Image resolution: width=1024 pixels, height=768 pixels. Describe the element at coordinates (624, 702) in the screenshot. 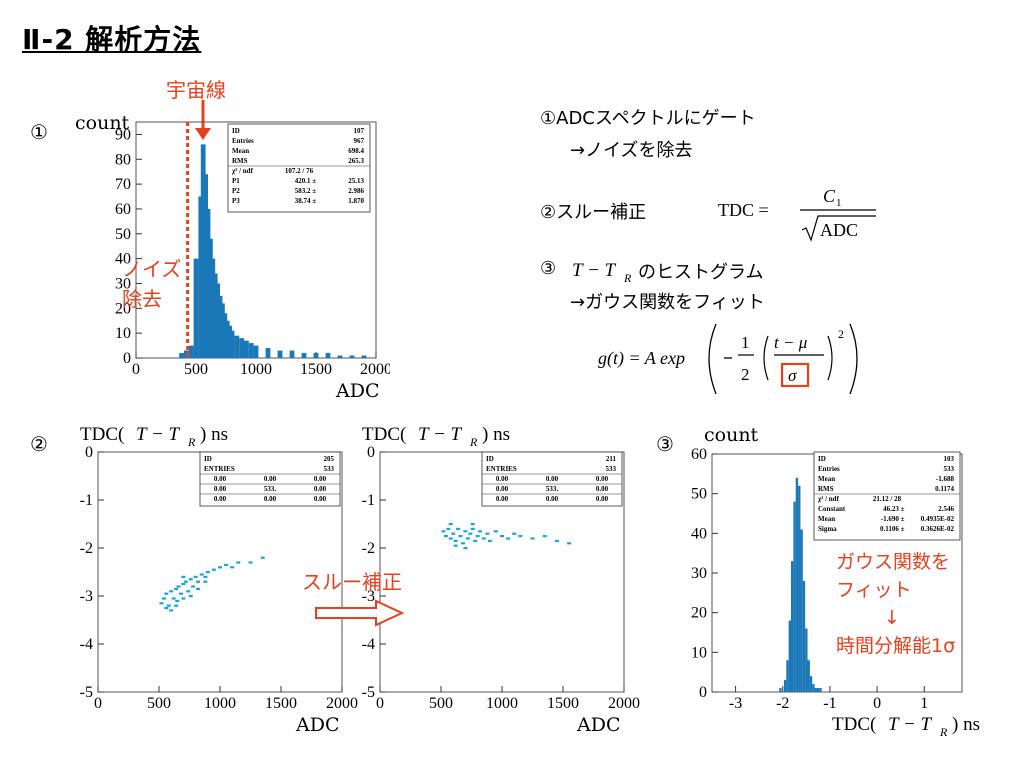

I see `chart3-xtick-label: 2000` at that location.